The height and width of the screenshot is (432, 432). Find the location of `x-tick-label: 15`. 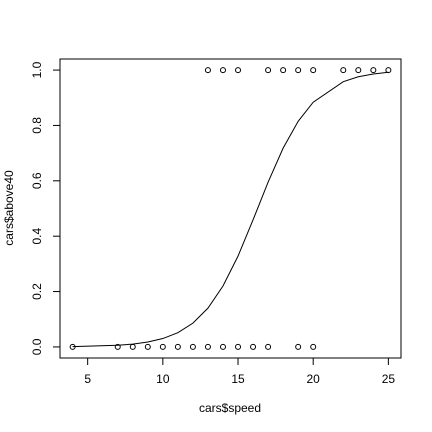

x-tick-label: 15 is located at coordinates (238, 379).